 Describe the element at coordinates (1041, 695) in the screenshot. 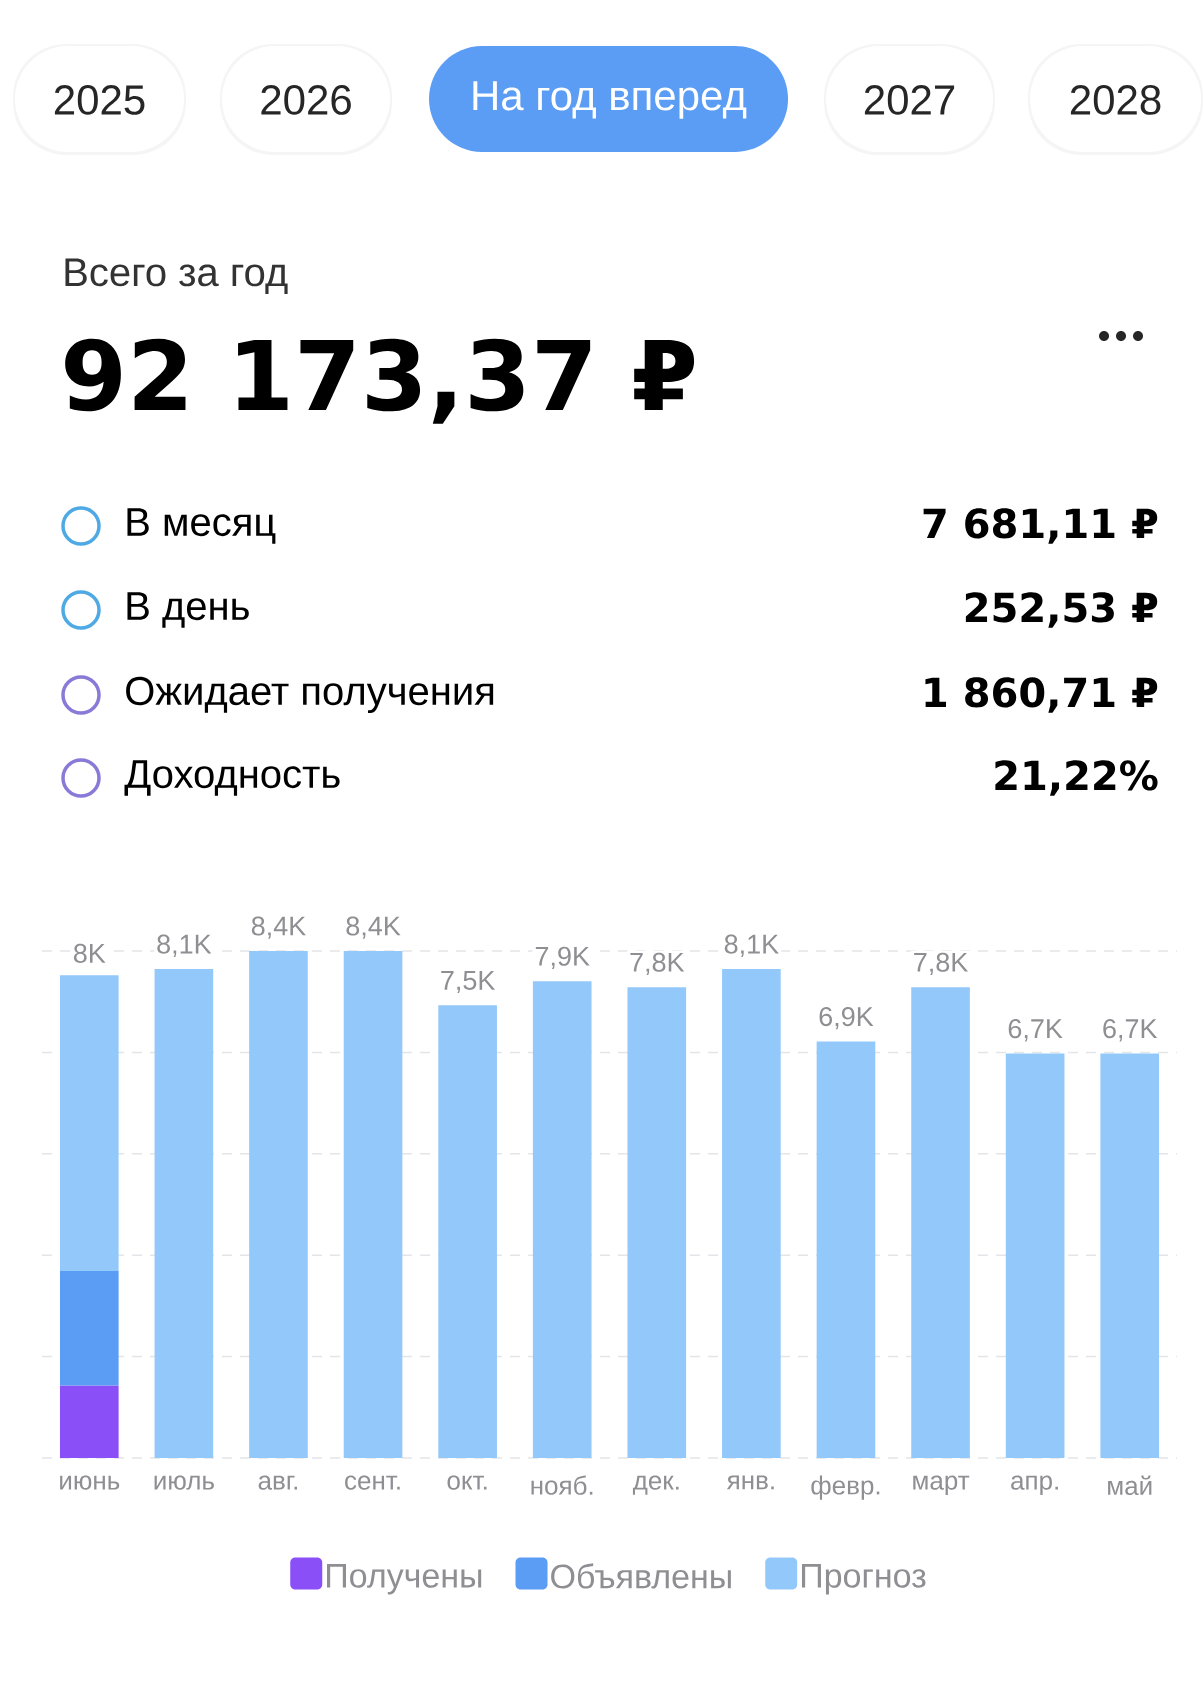

I see `text: 1 860,71 ₽` at that location.